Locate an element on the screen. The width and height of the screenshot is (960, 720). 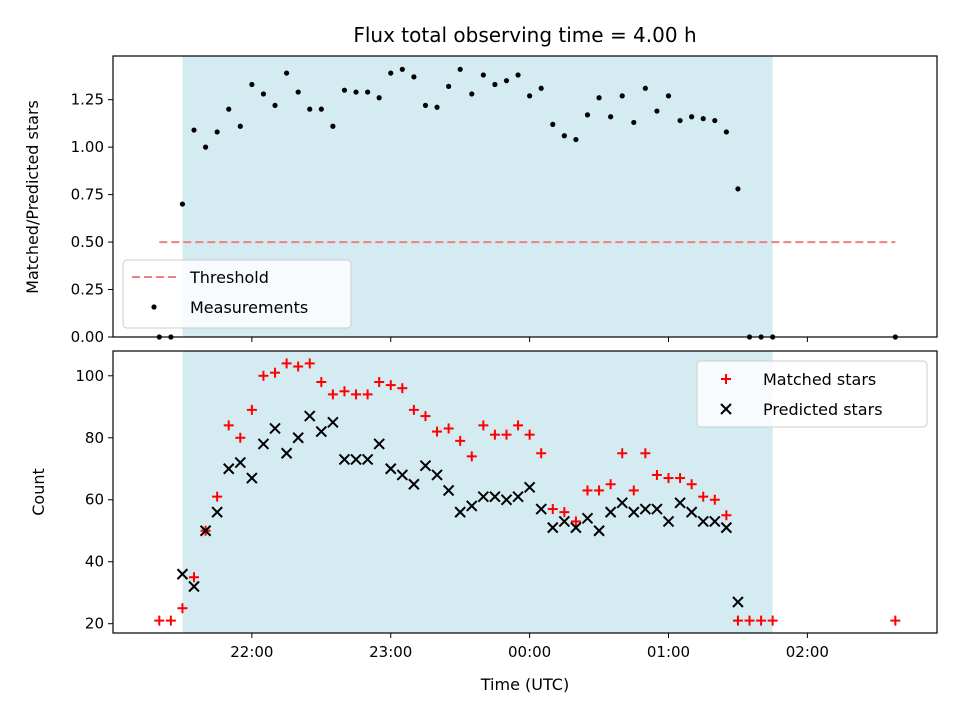
top-y-tick-label: 1.25 is located at coordinates (87, 100).